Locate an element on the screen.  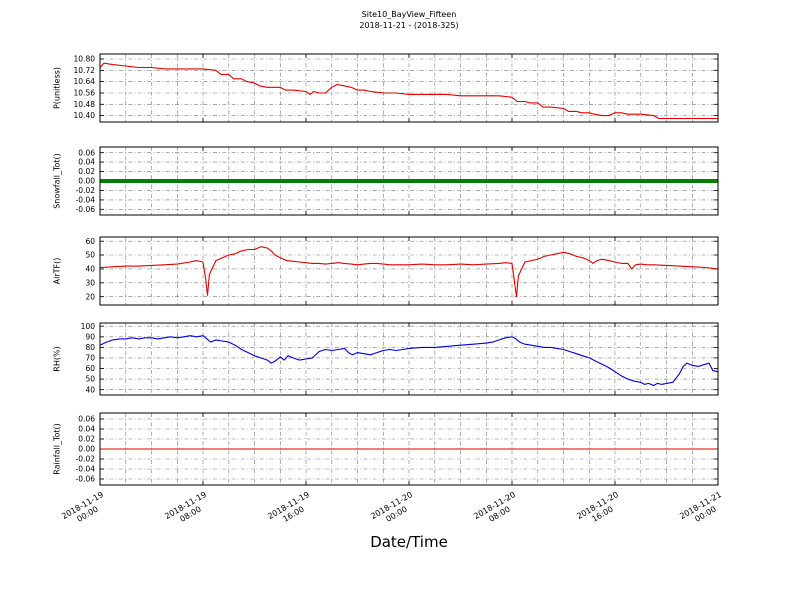
y-tick-label: 10.72 is located at coordinates (85, 70).